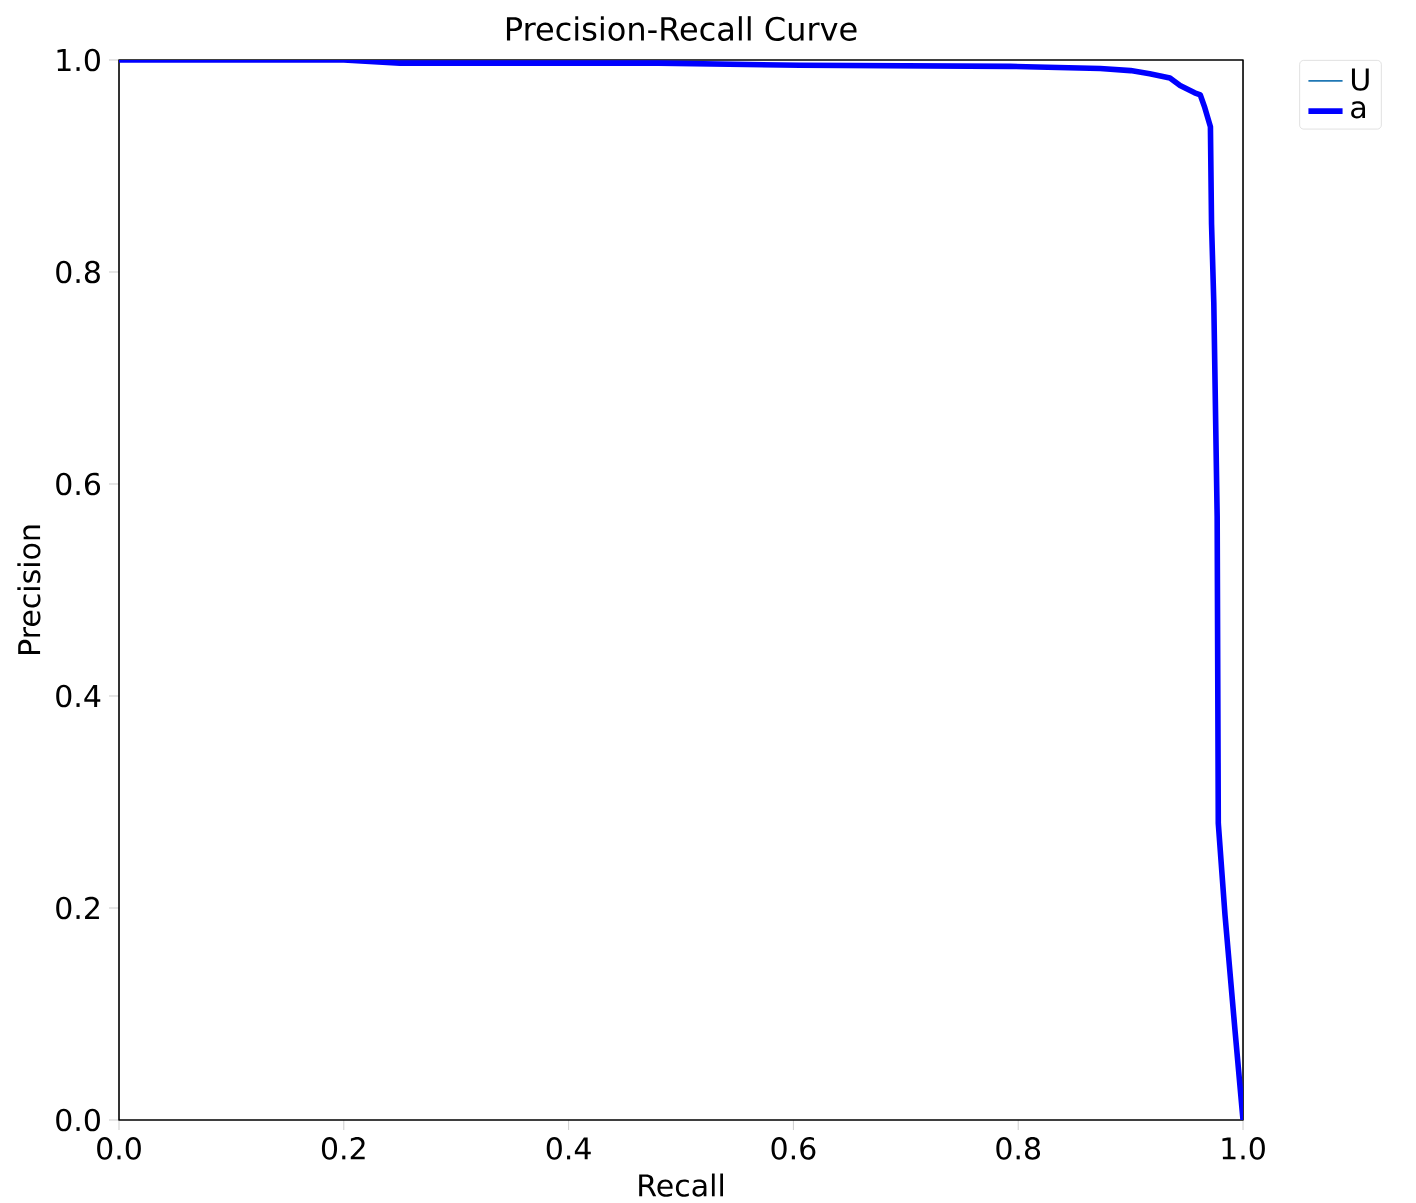 The width and height of the screenshot is (1416, 1203). I want to click on y-tick-label: 0.8, so click(78, 272).